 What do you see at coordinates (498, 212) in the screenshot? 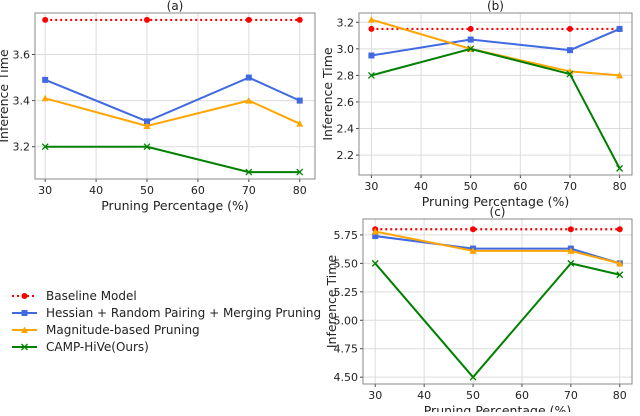
I see `subplot-title: (c)` at bounding box center [498, 212].